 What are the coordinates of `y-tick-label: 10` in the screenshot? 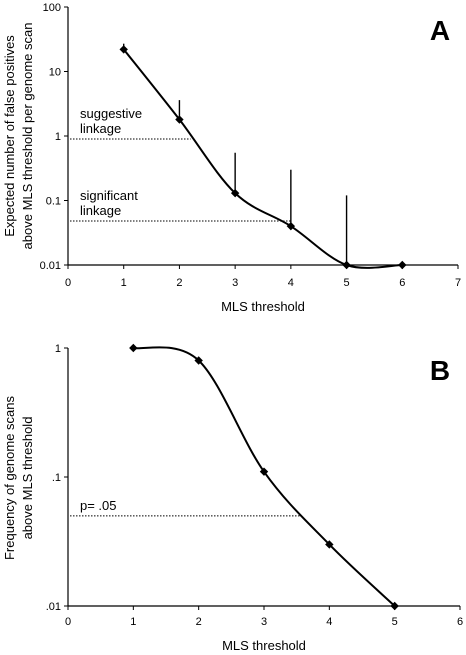 It's located at (55, 73).